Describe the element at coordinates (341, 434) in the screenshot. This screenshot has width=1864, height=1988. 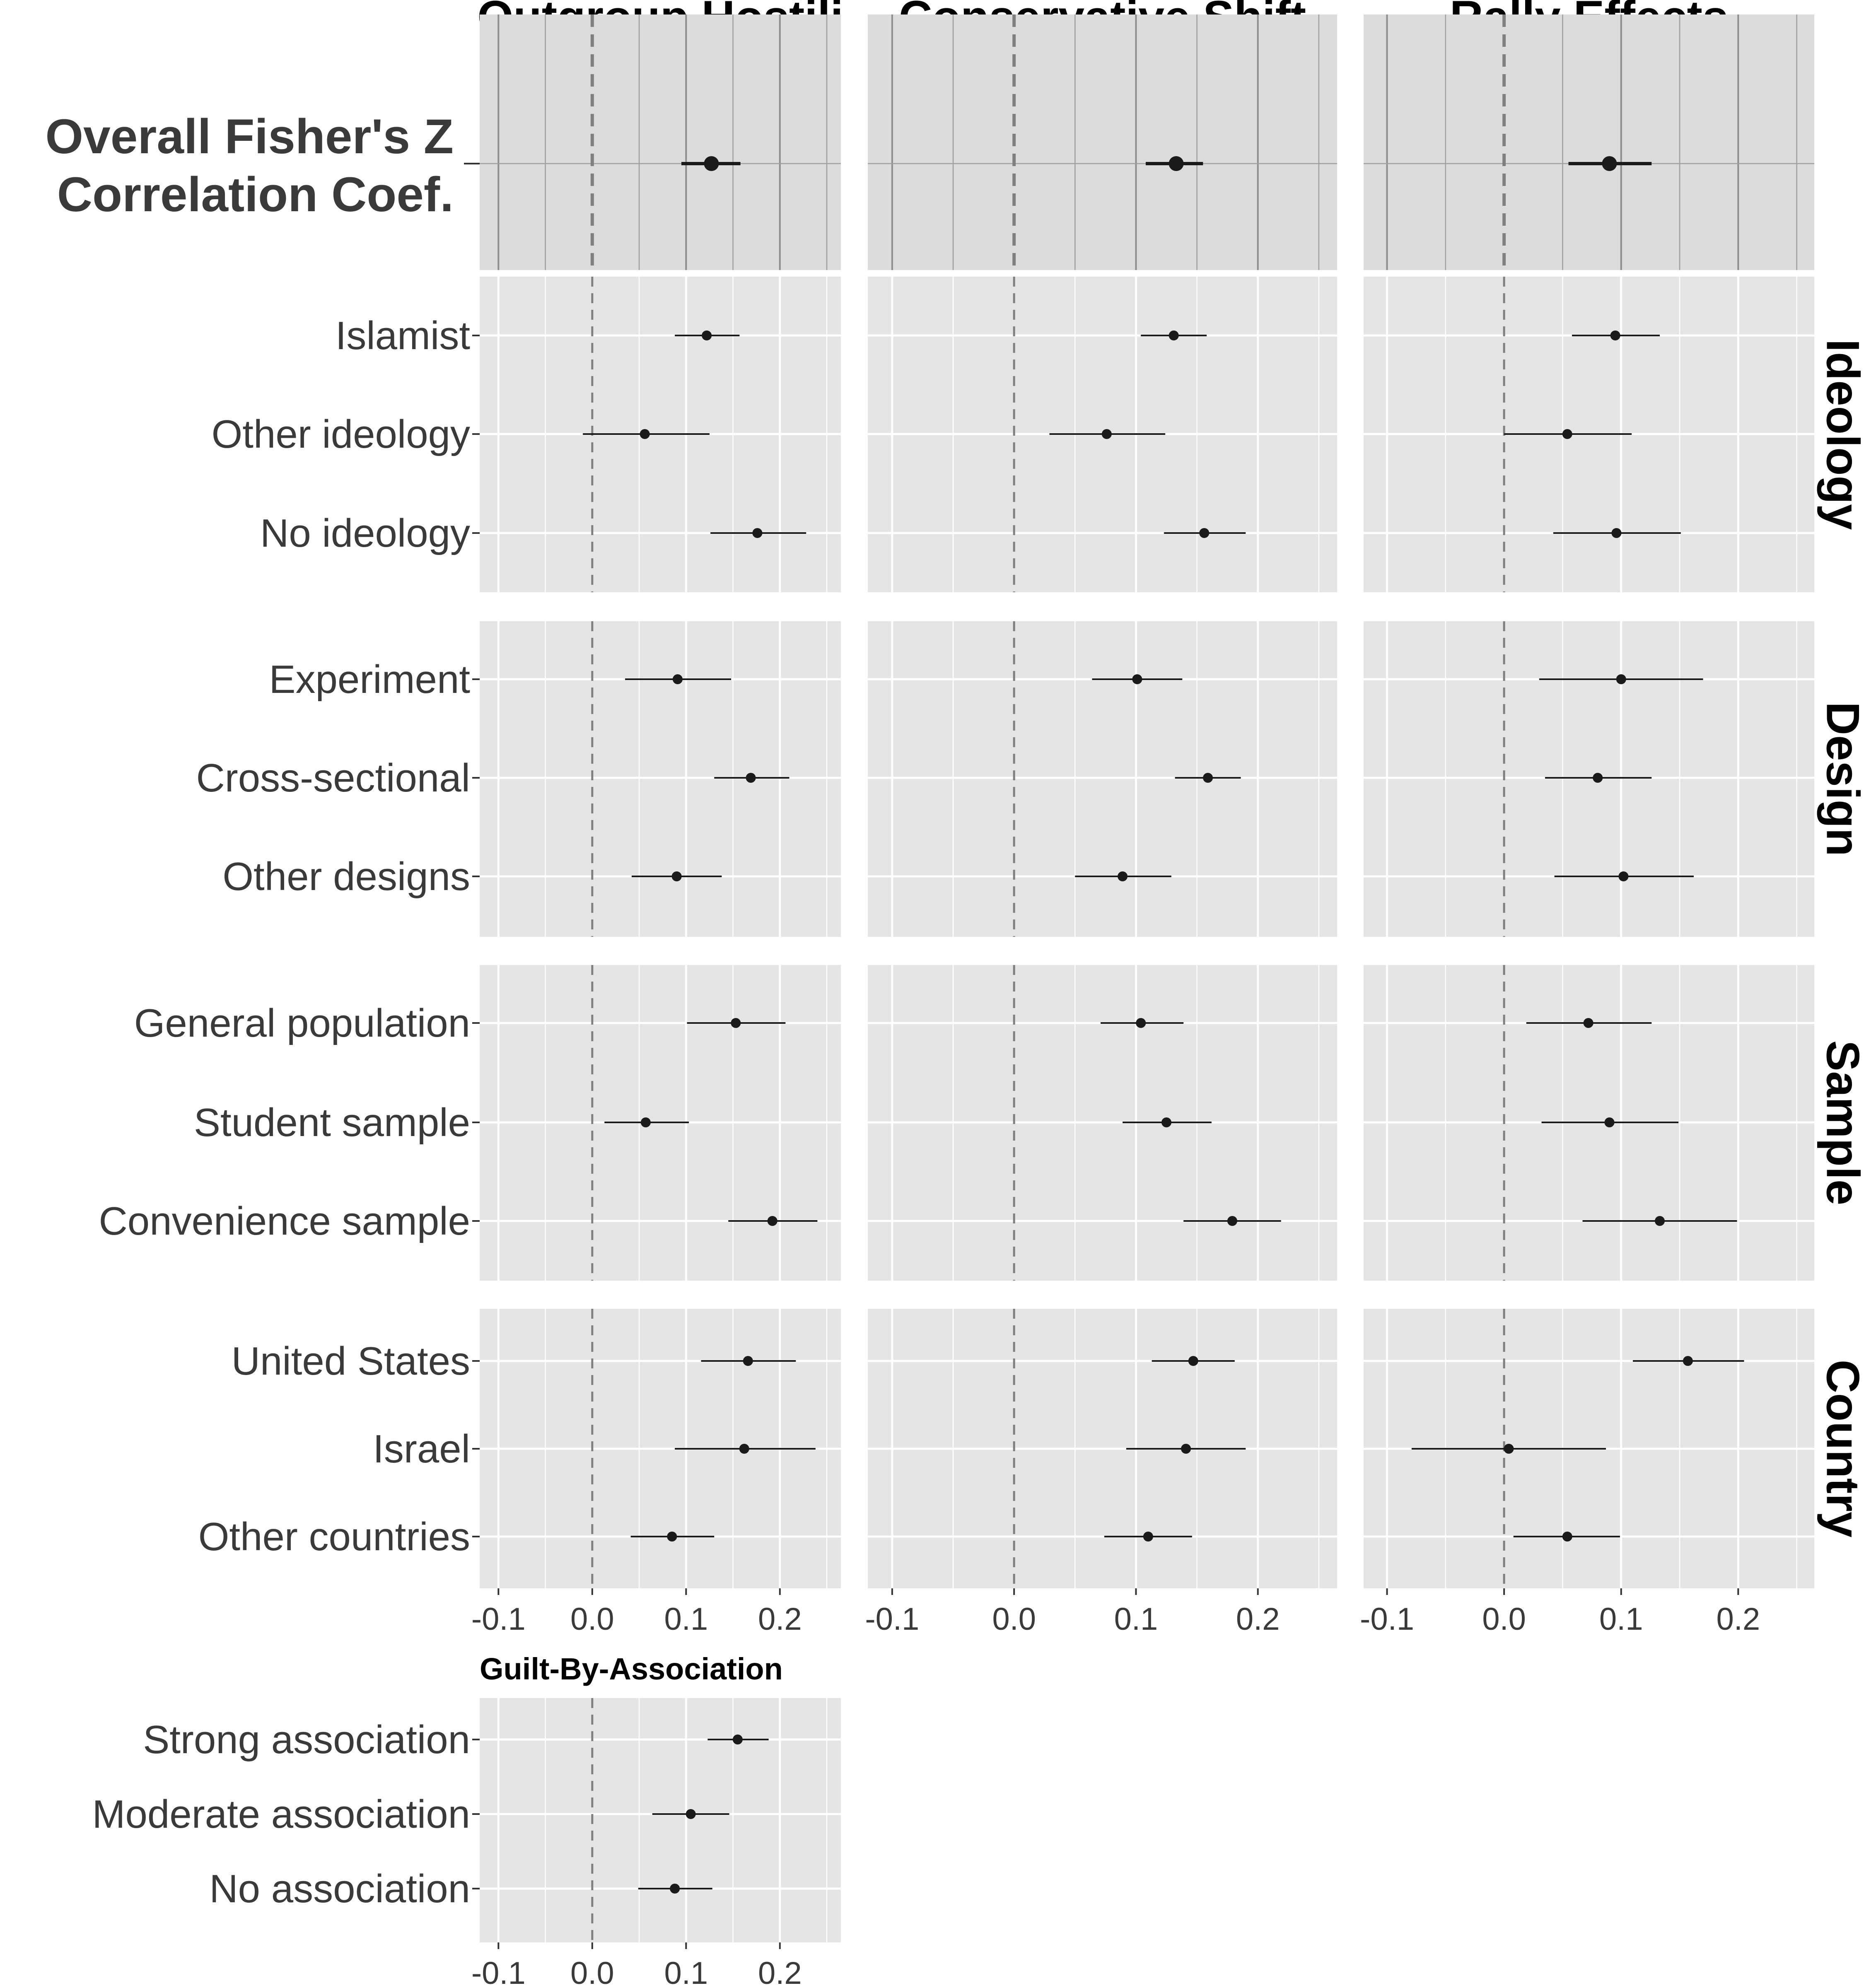
I see `row-label: Other ideology` at that location.